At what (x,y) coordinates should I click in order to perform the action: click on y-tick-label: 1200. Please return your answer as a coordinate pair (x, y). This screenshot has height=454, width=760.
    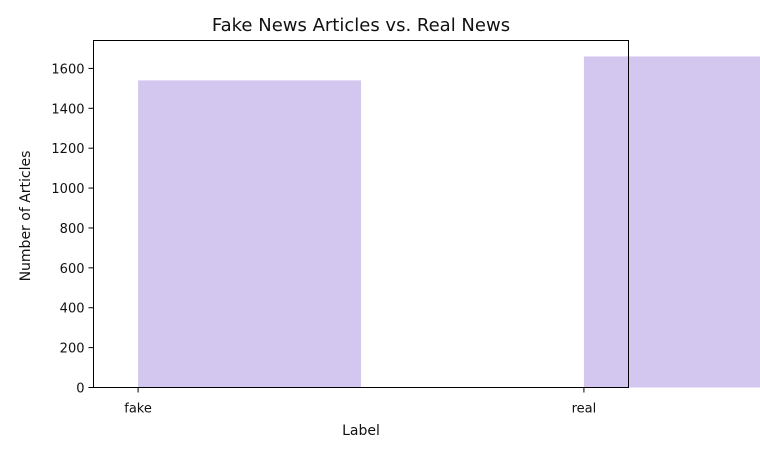
    Looking at the image, I should click on (67, 149).